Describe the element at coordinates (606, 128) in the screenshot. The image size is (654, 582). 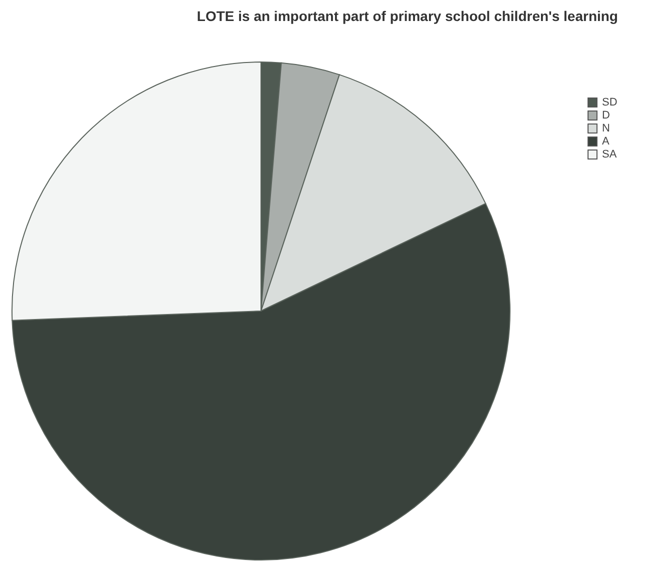
I see `legend-label: N` at that location.